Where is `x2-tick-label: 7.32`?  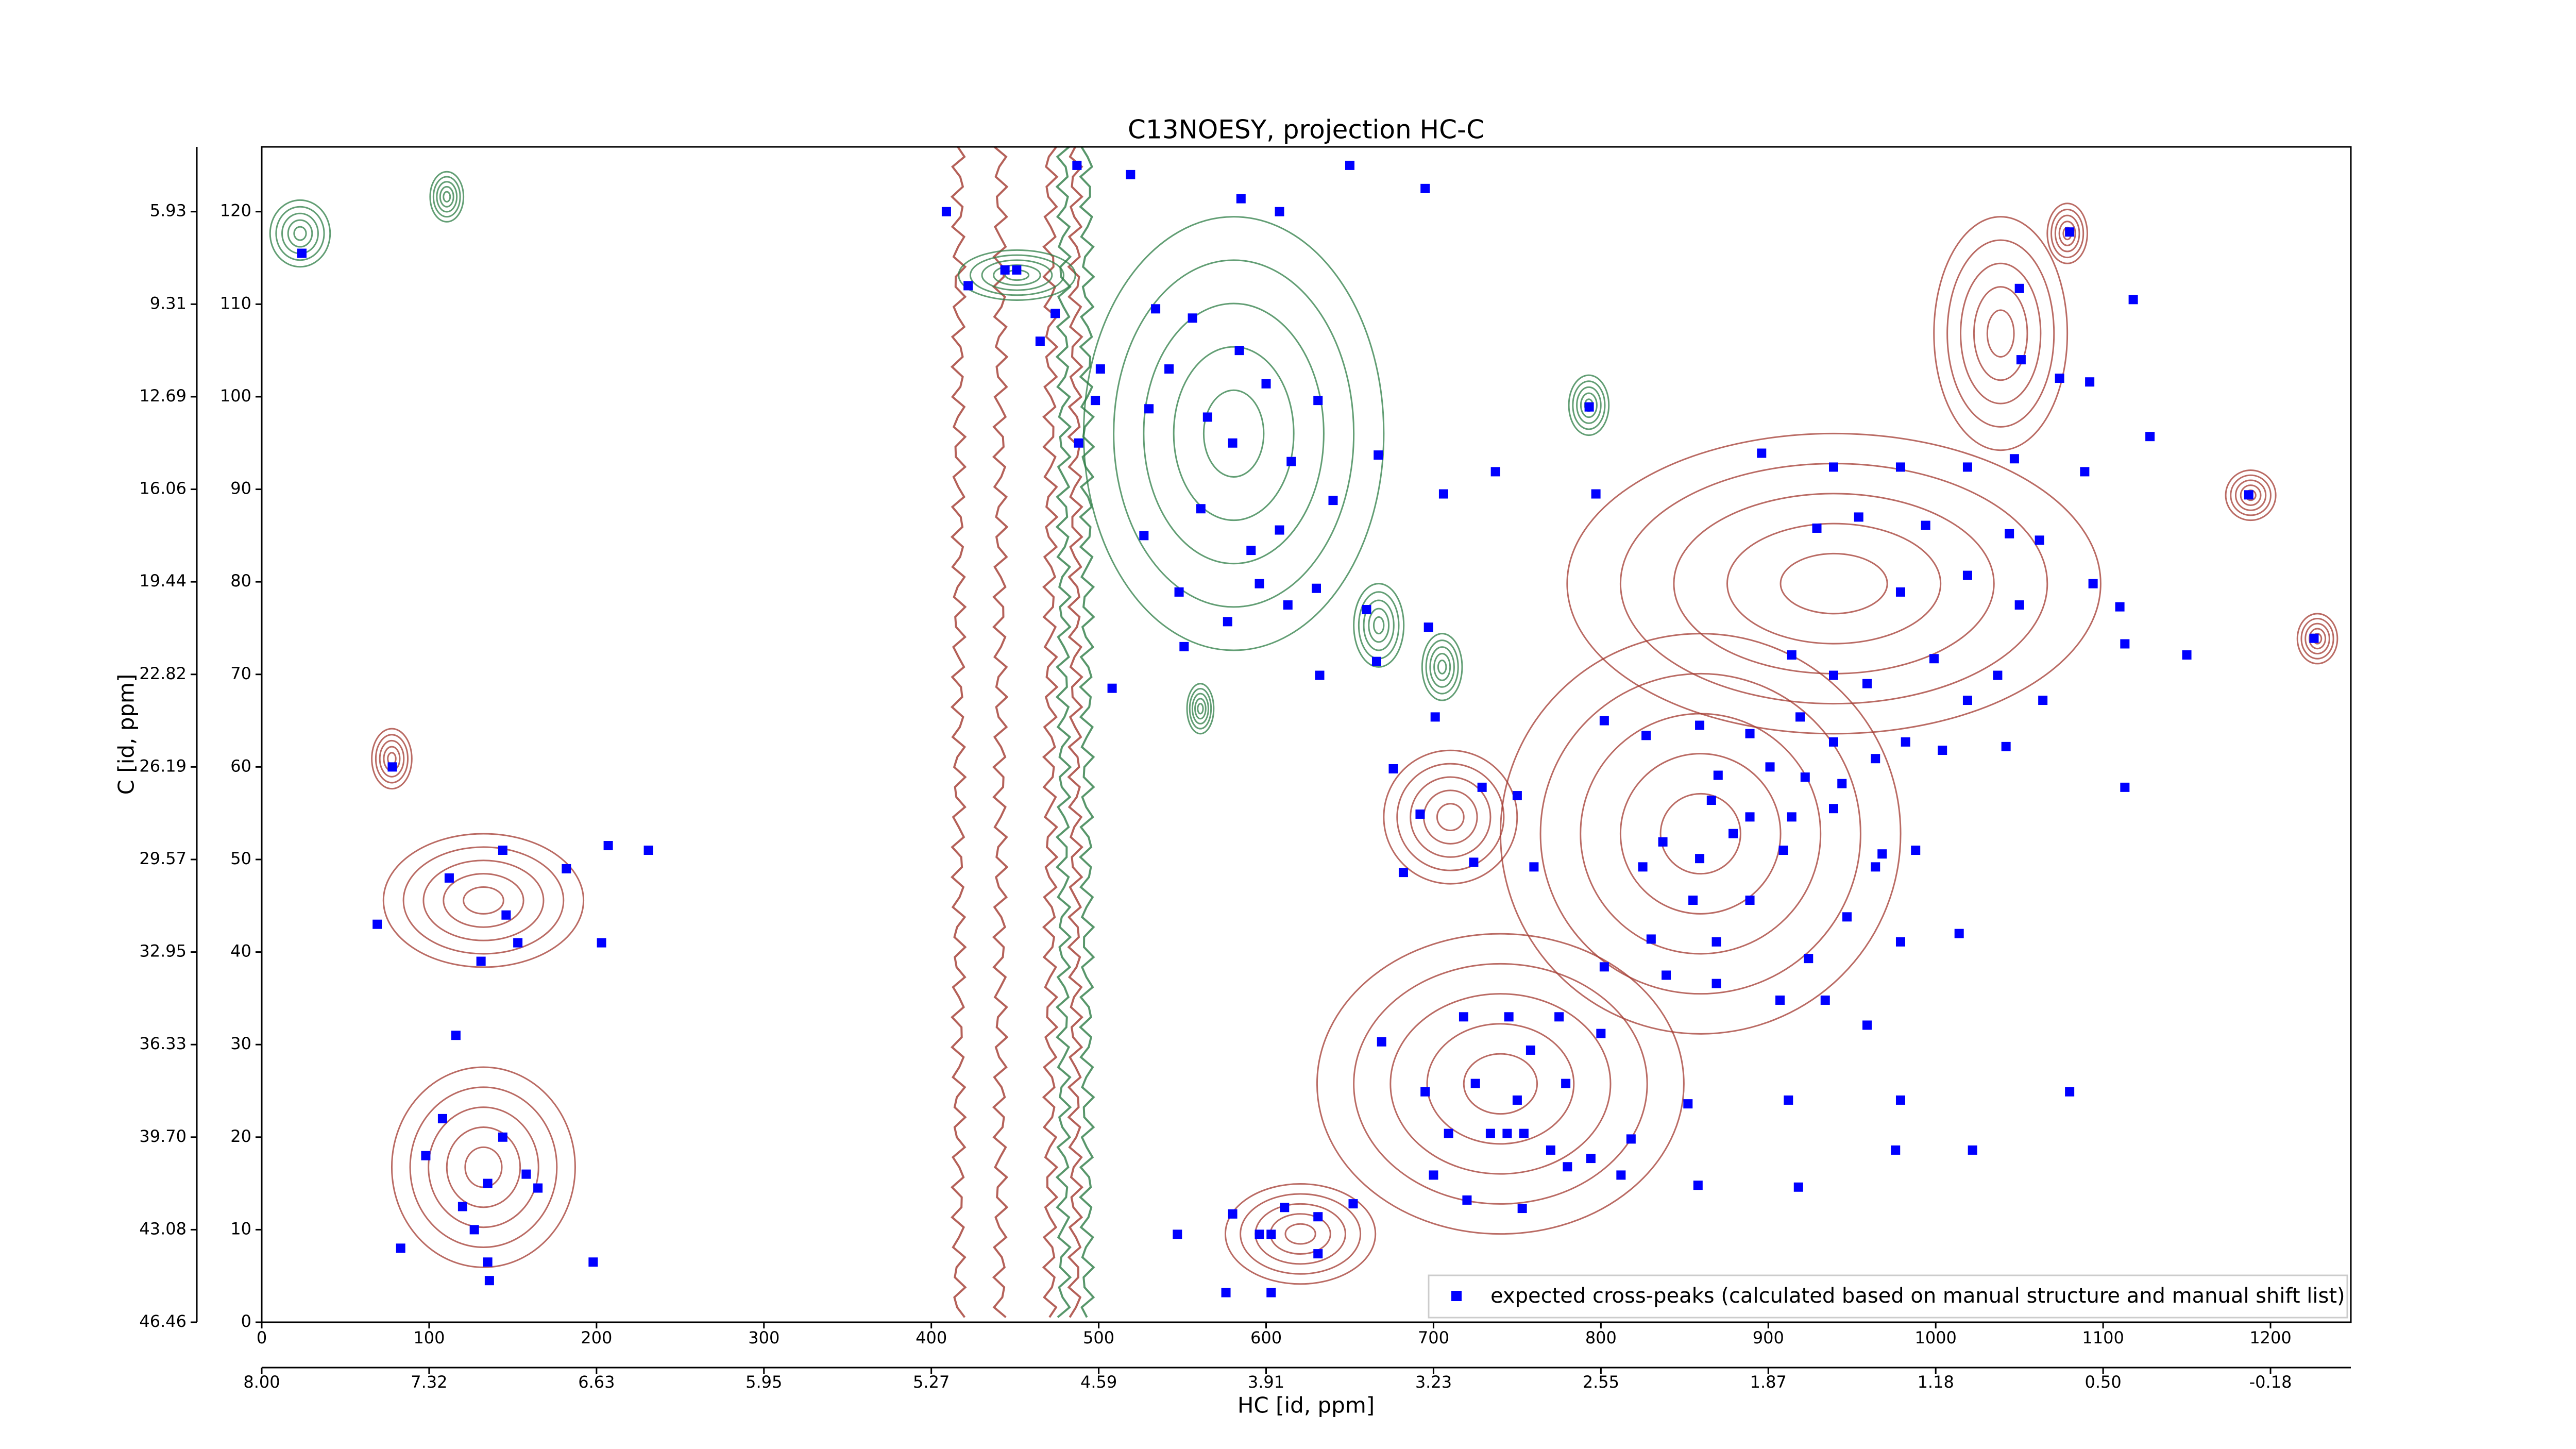 x2-tick-label: 7.32 is located at coordinates (429, 1382).